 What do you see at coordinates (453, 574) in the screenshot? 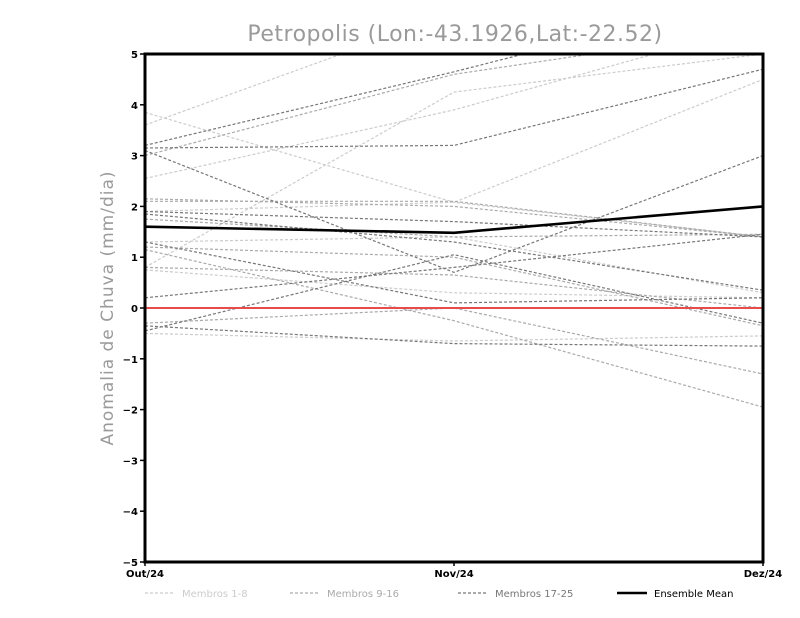
I see `x-tick-label: Nov/24` at bounding box center [453, 574].